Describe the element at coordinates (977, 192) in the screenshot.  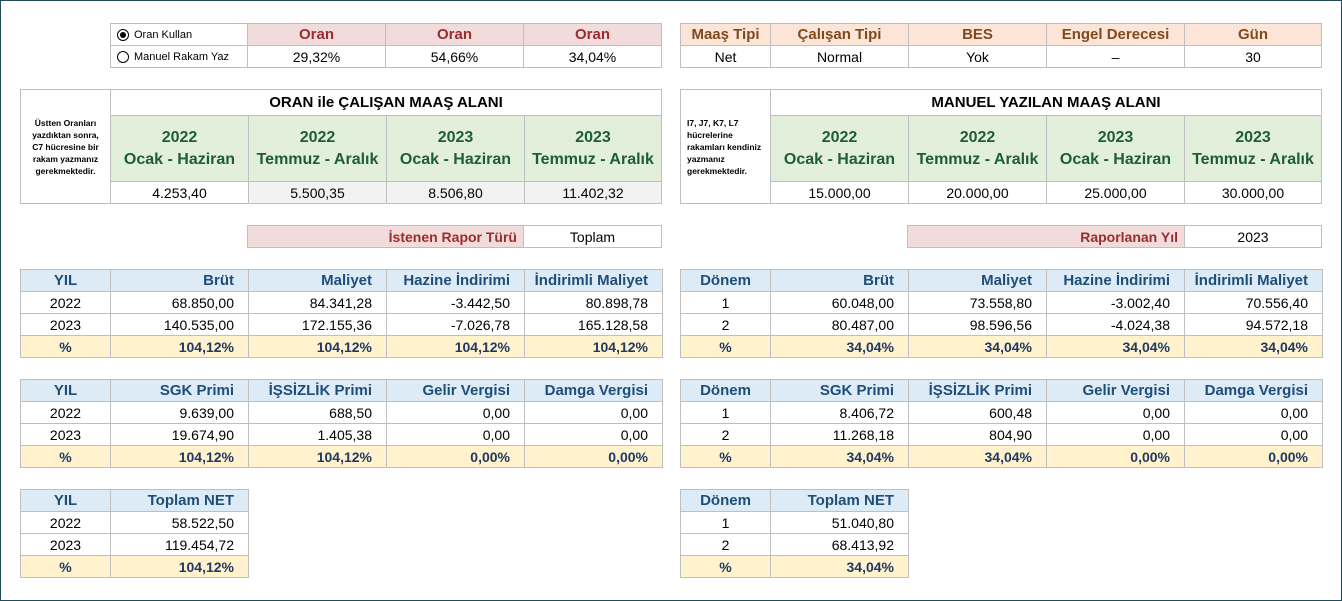
I see `manuel-salary-input: 20.000,00` at that location.